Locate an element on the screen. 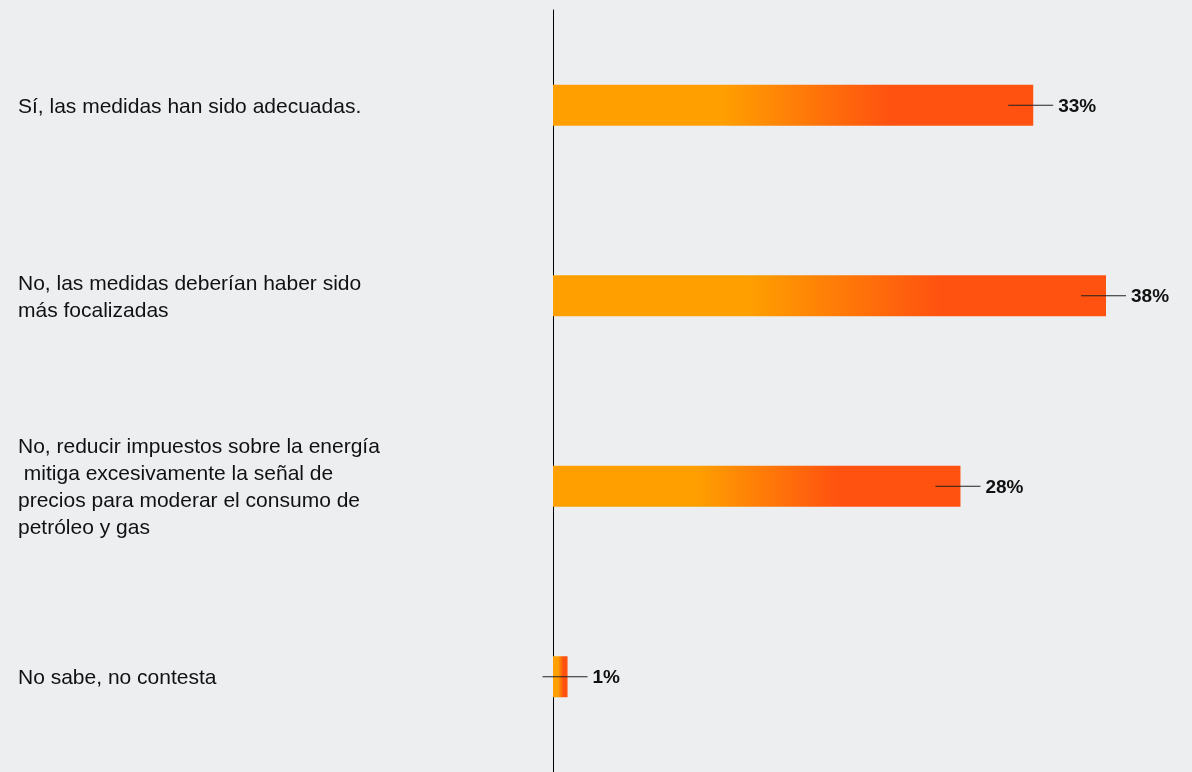 The image size is (1192, 772). data-label: 1% is located at coordinates (606, 677).